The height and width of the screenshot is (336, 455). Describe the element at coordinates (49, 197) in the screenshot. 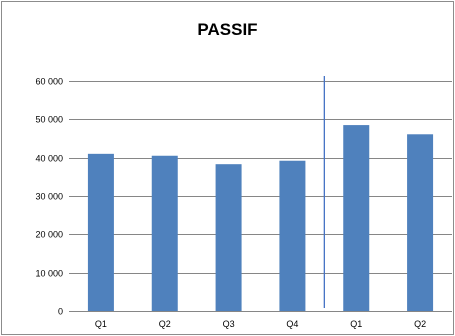

I see `y-tick-label: 30 000` at that location.